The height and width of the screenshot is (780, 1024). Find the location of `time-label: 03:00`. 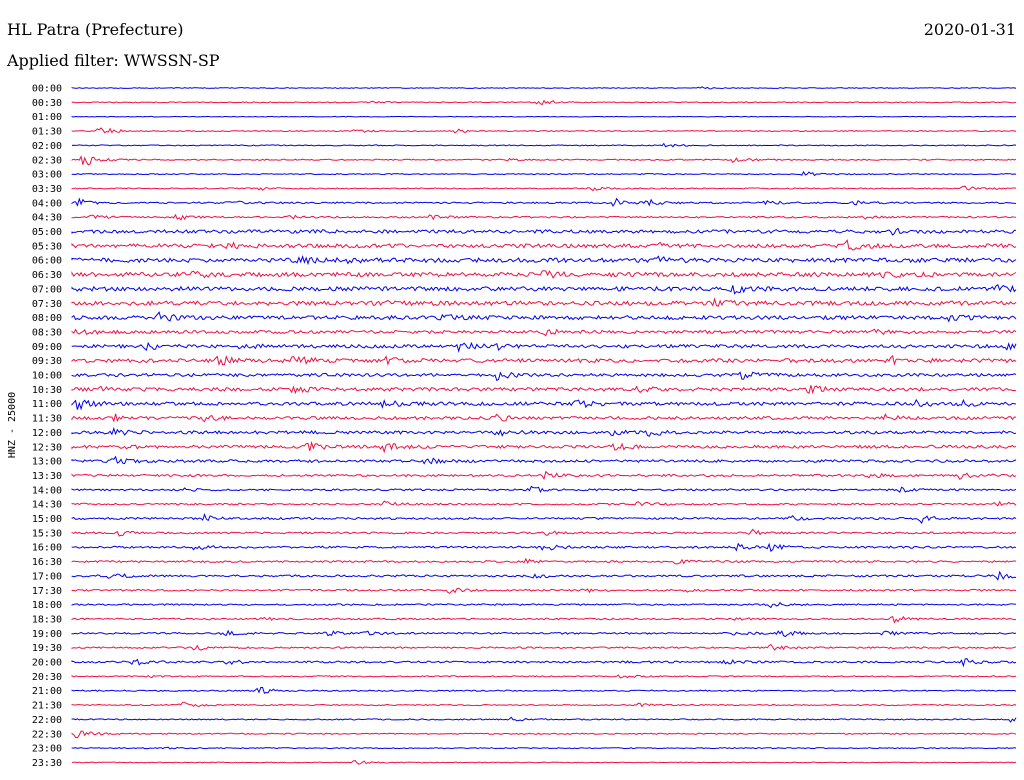

time-label: 03:00 is located at coordinates (47, 175).